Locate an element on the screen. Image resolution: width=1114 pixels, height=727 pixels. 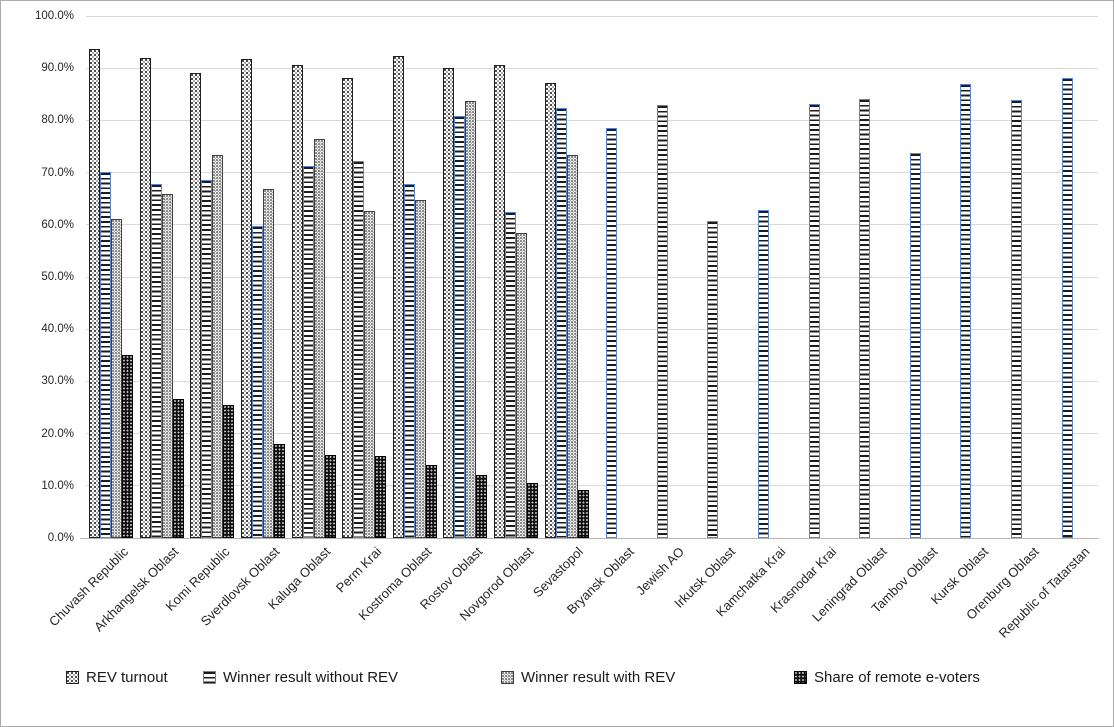
bar-group-bryansk-oblast is located at coordinates (617, 277).